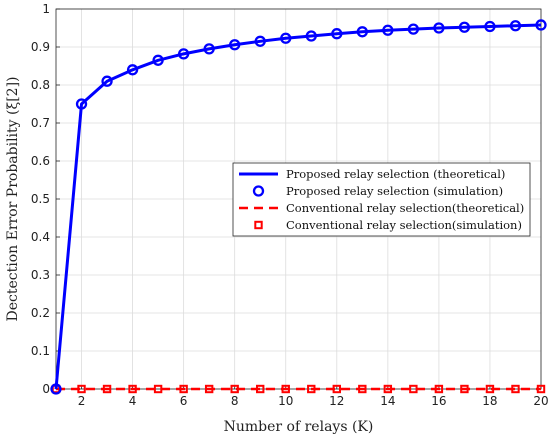 This screenshot has width=550, height=439. I want to click on legend-label: Proposed relay selection (theoretical), so click(395, 174).